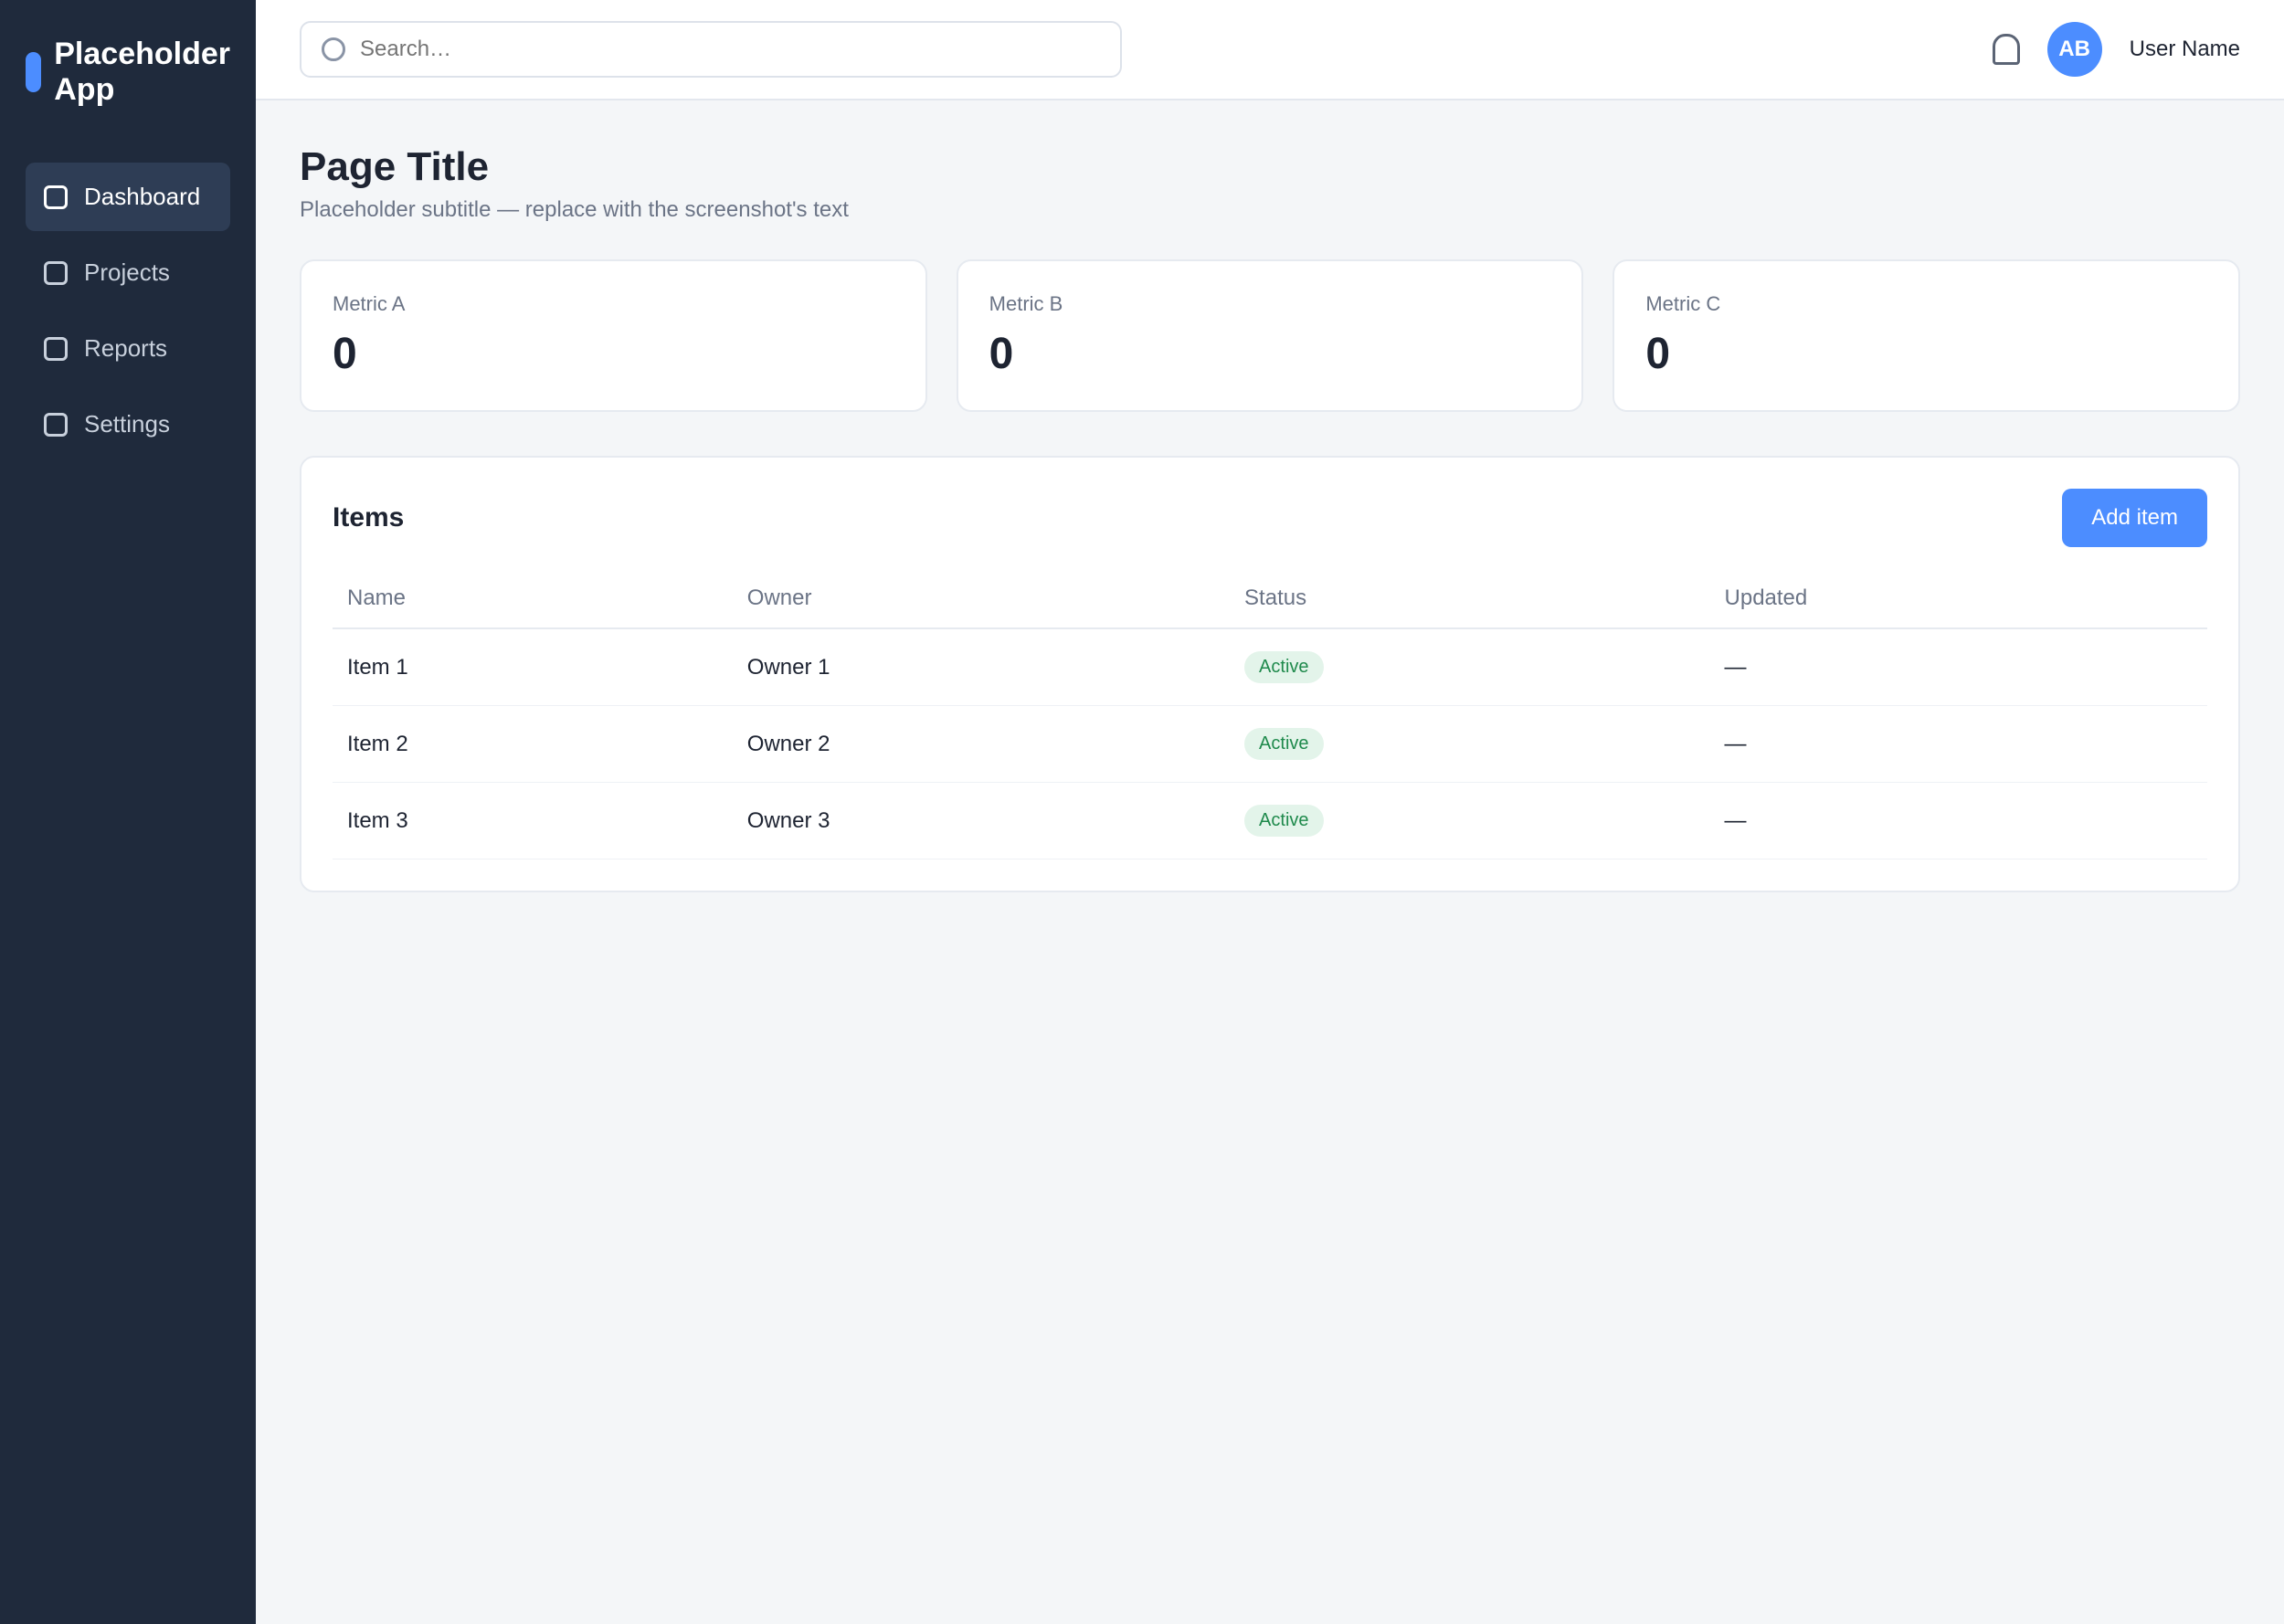  I want to click on sidebar-item-projects: Projects, so click(128, 272).